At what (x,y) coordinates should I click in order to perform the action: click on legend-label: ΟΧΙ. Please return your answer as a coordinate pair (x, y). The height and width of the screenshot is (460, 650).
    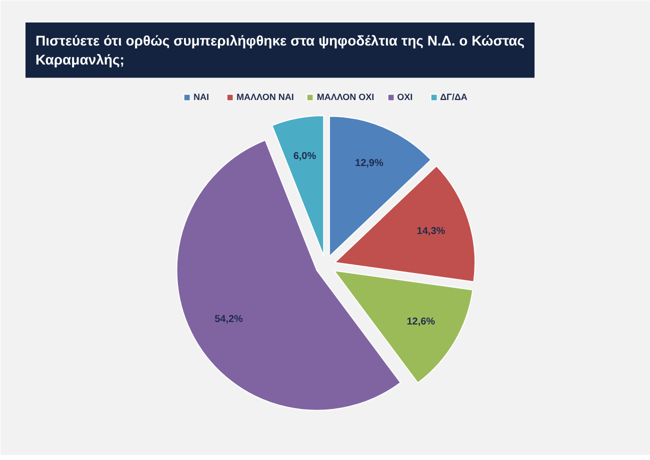
    Looking at the image, I should click on (405, 97).